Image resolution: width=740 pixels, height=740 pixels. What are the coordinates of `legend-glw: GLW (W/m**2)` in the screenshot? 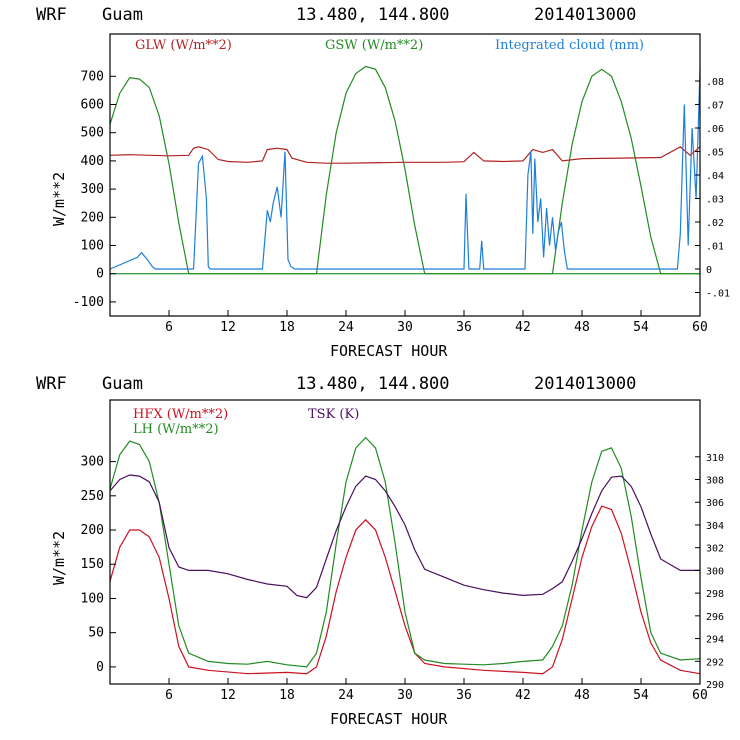 It's located at (183, 45).